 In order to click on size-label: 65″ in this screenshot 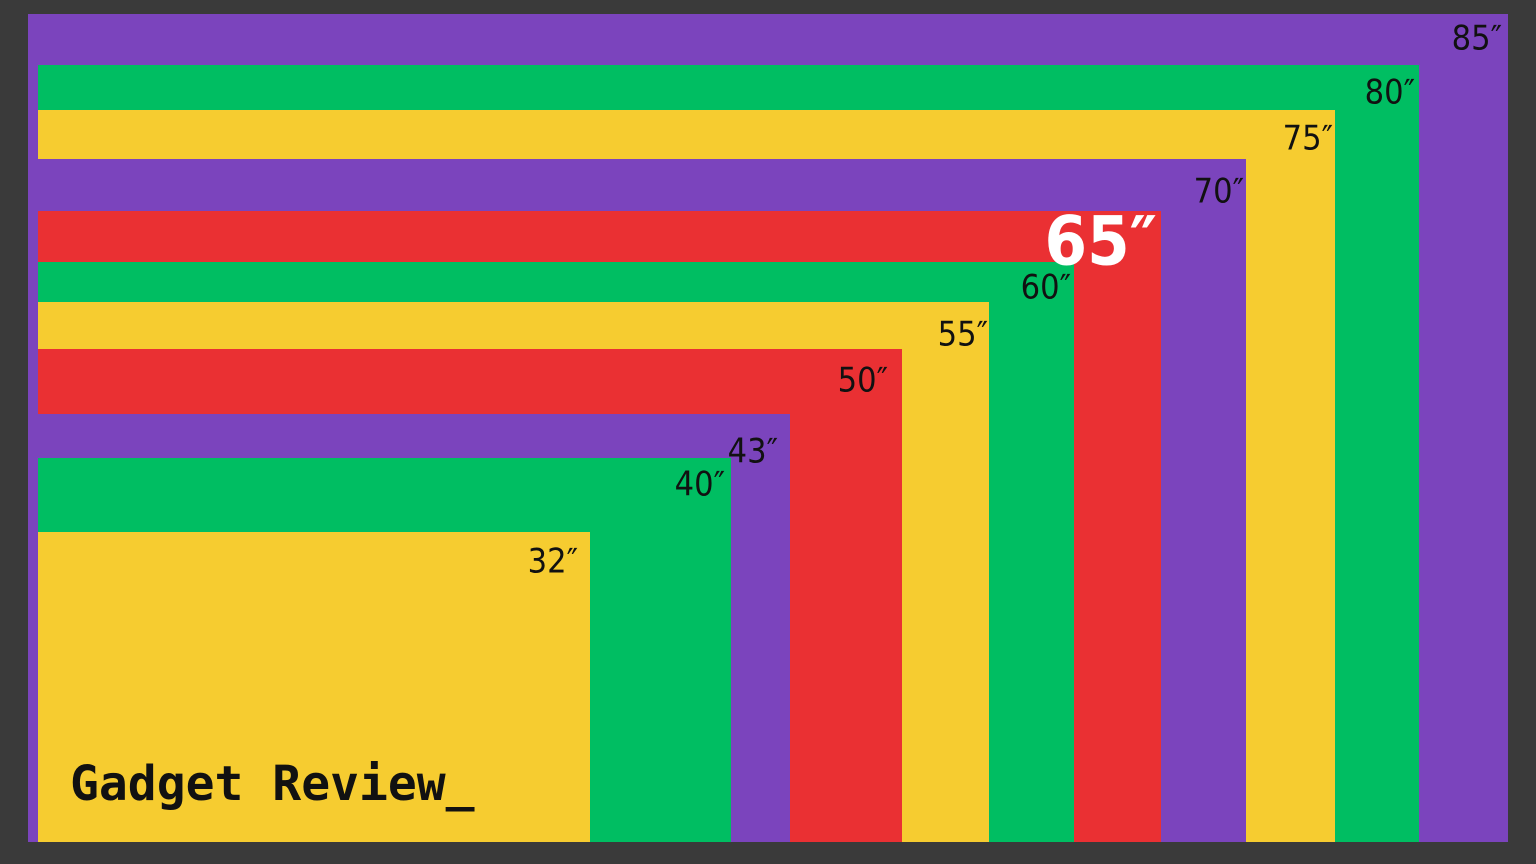, I will do `click(1101, 242)`.